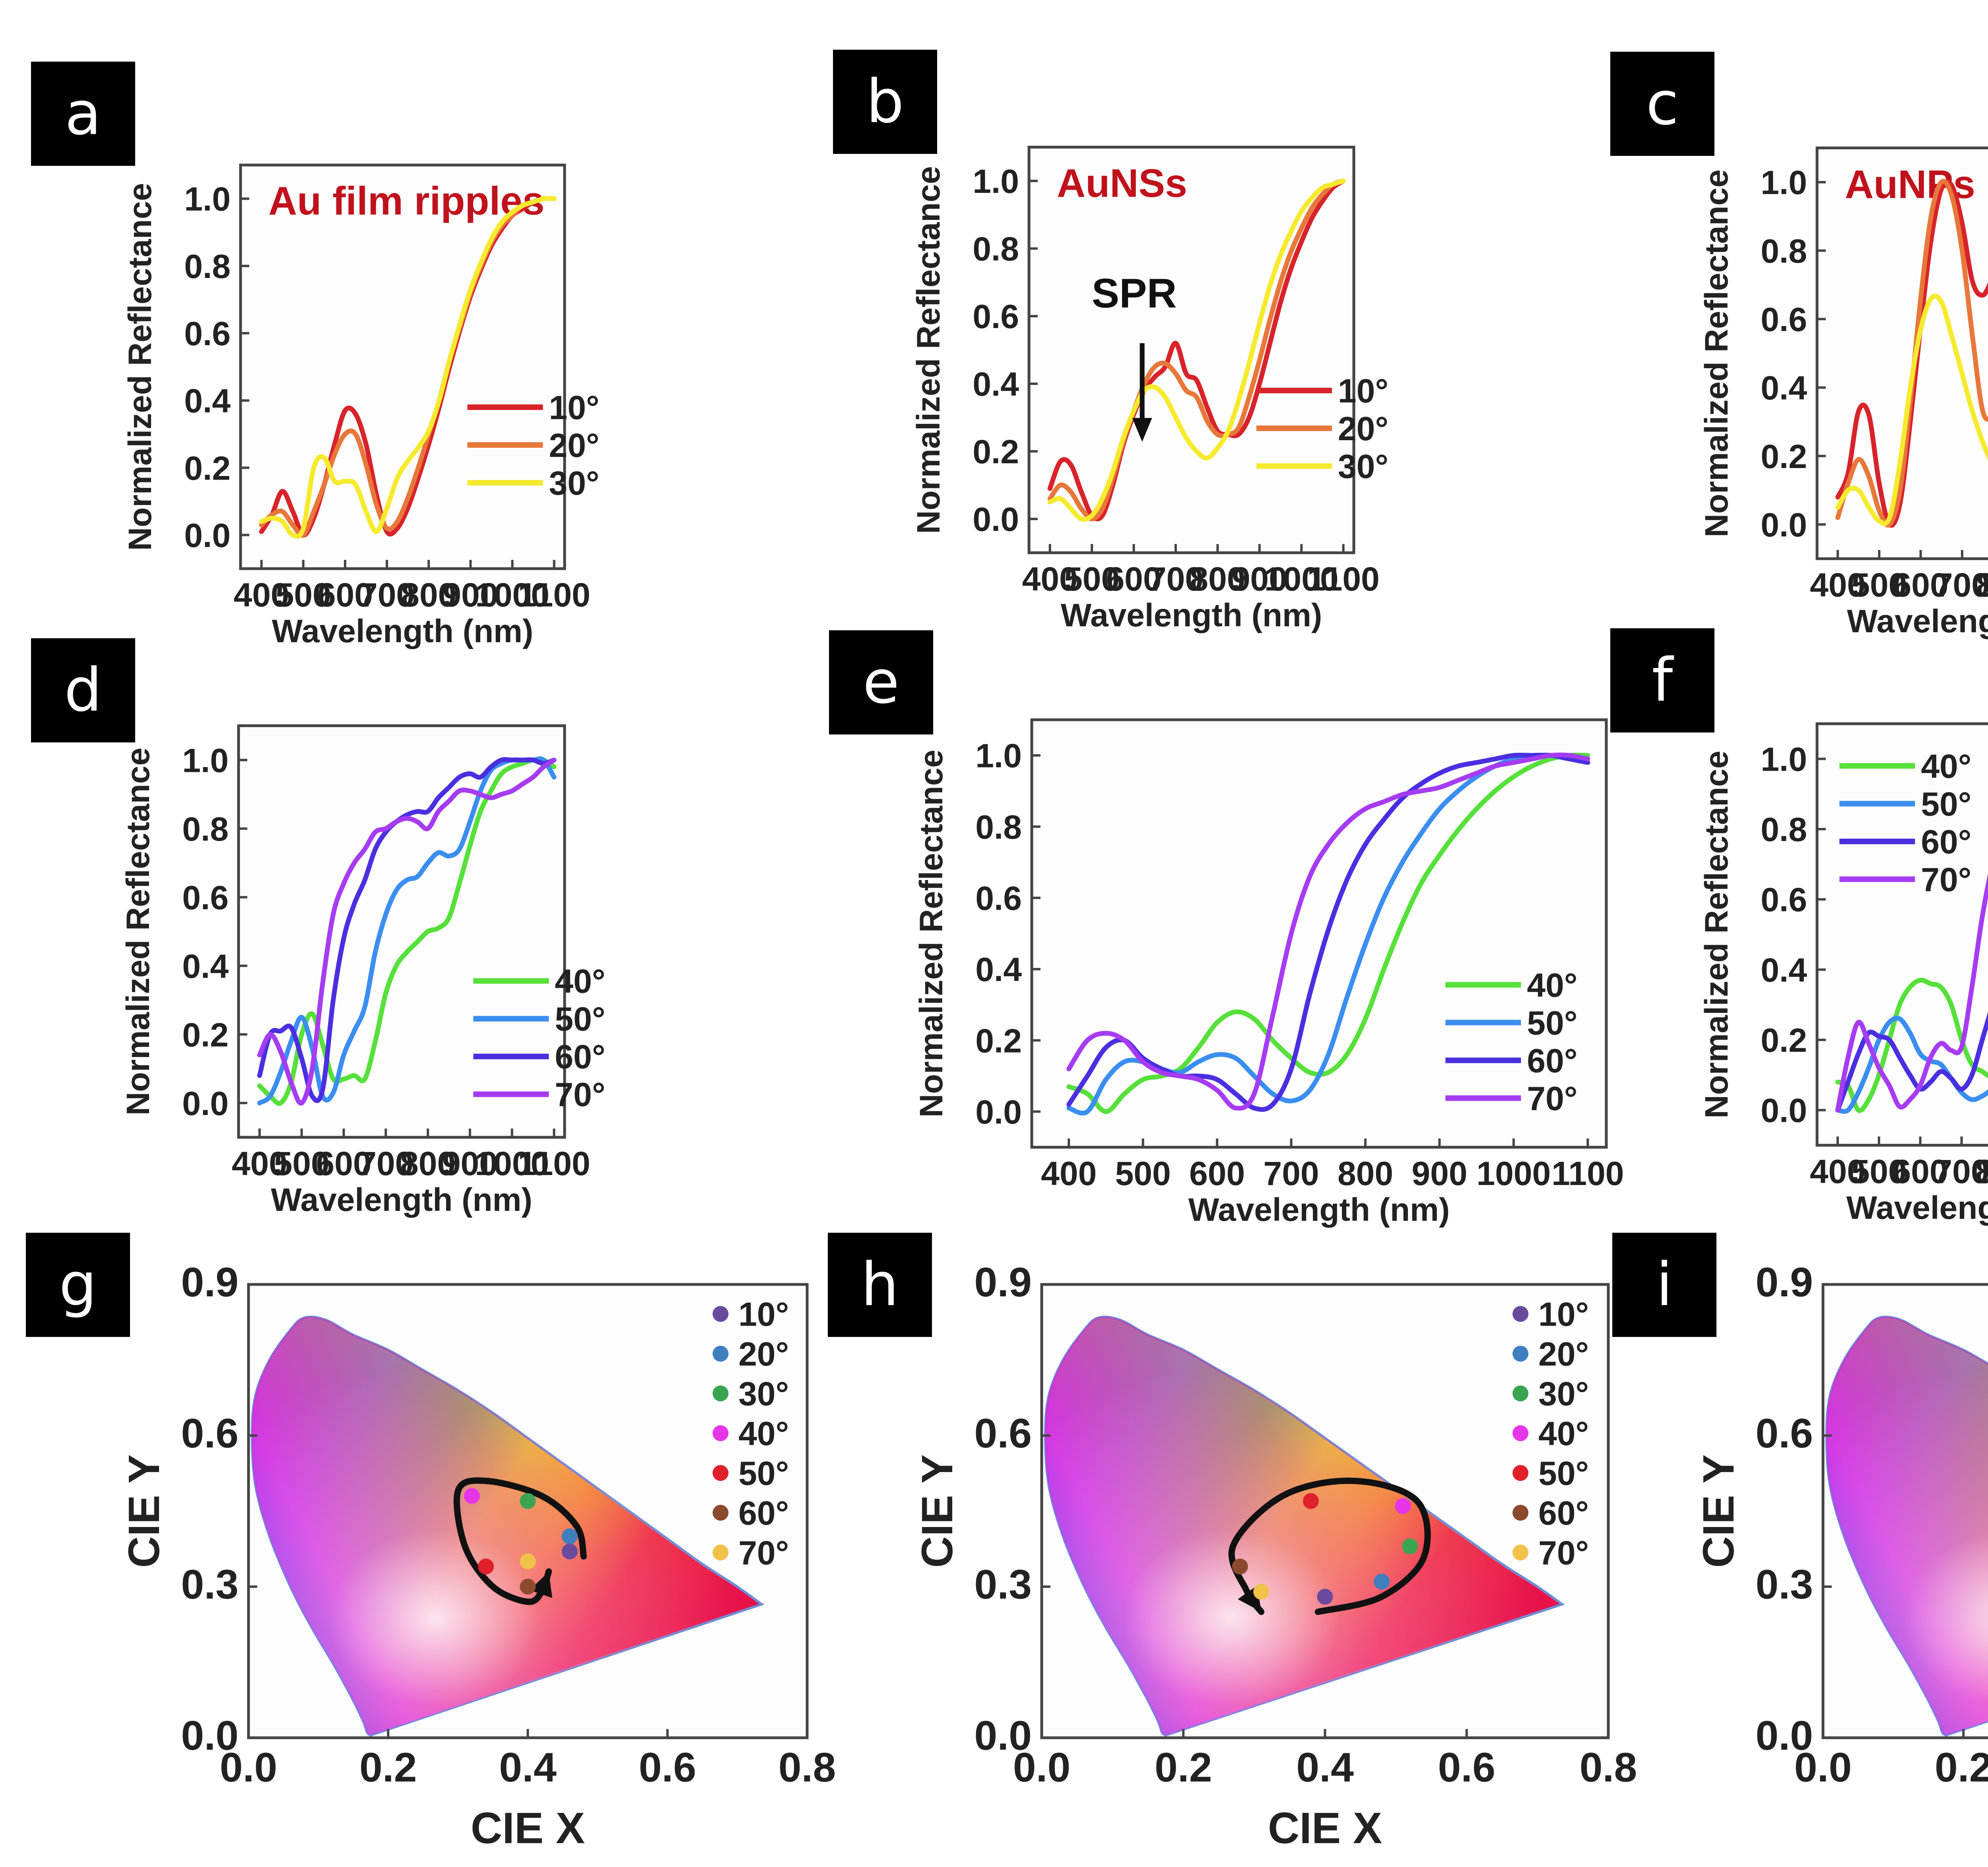 The height and width of the screenshot is (1867, 1988). What do you see at coordinates (144, 1511) in the screenshot?
I see `y-axis-title-g: CIE Y` at bounding box center [144, 1511].